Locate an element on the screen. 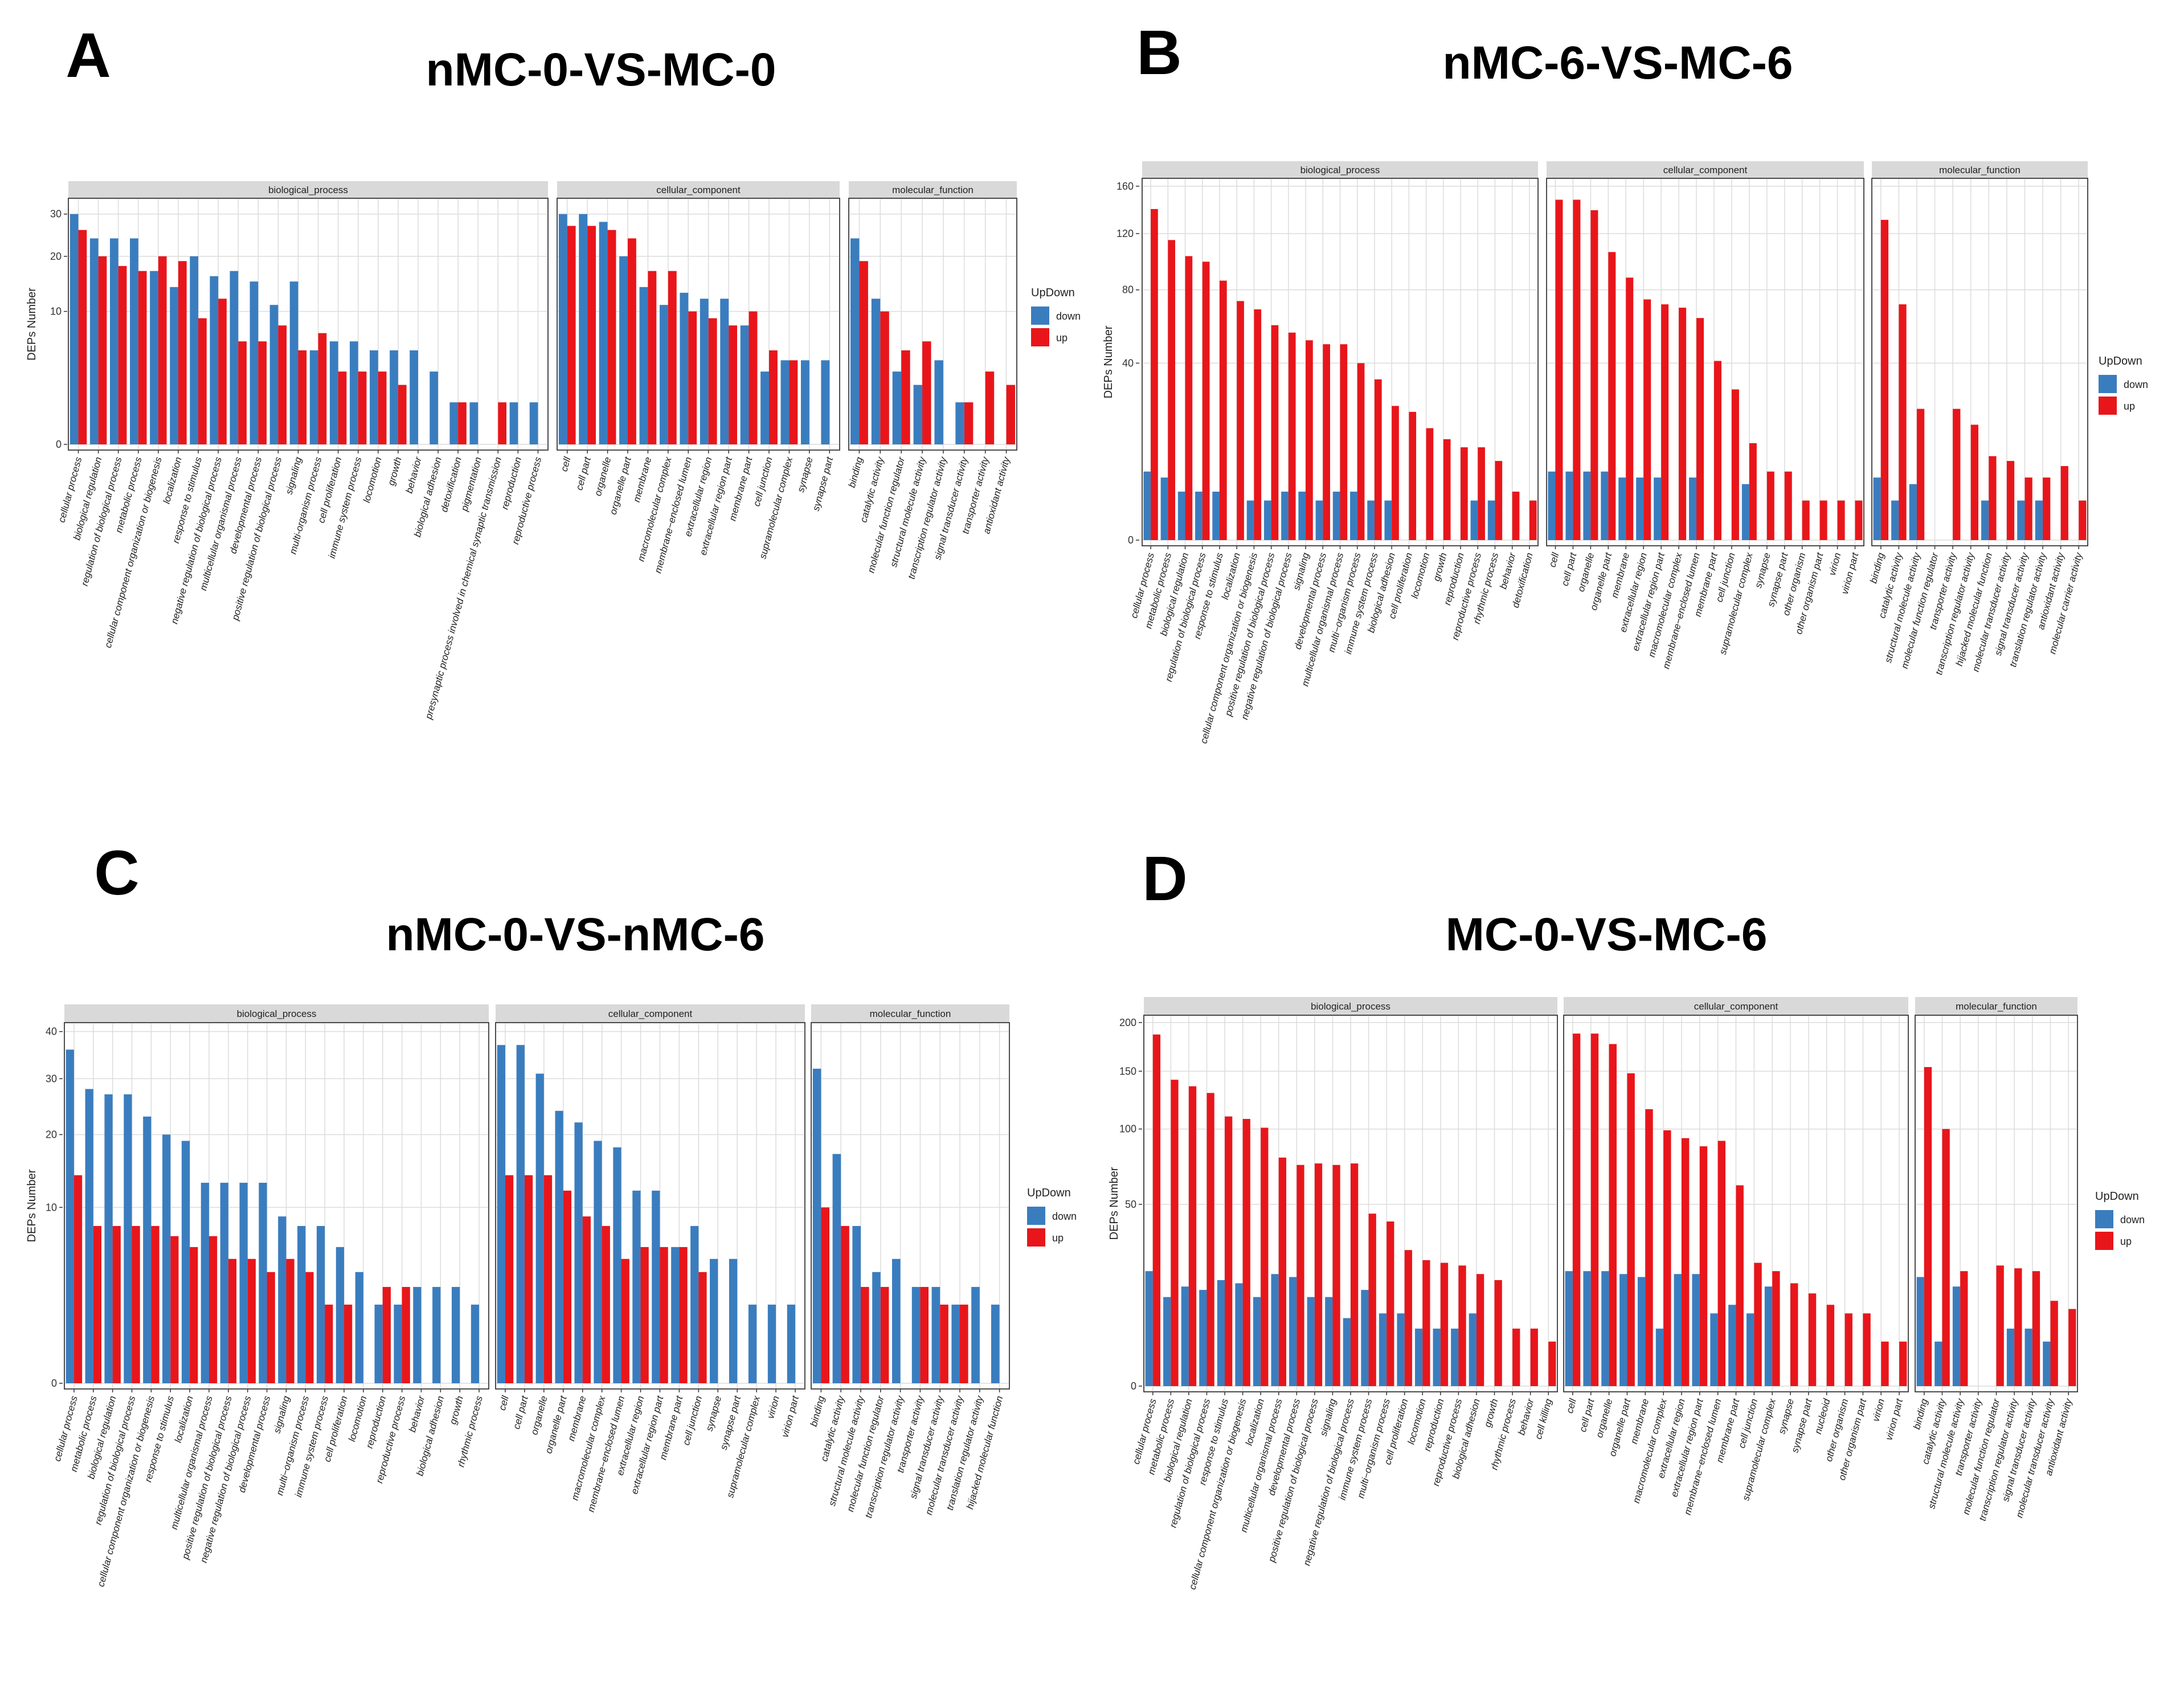 The width and height of the screenshot is (2184, 1708). x-tick-label: cell part is located at coordinates (520, 1412).